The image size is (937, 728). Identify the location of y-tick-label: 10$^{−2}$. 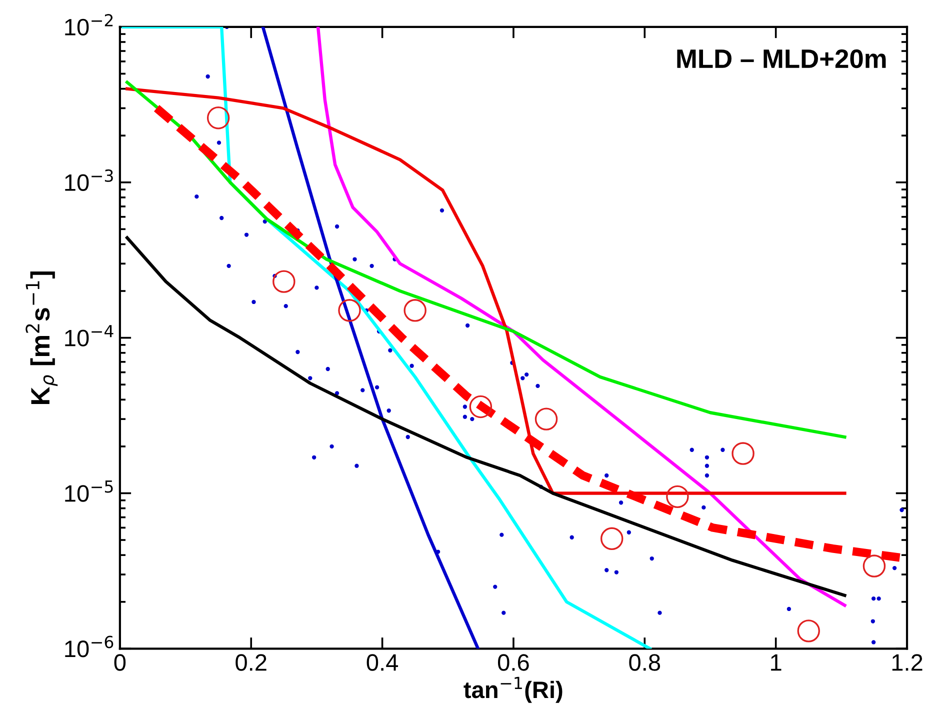
(89, 25).